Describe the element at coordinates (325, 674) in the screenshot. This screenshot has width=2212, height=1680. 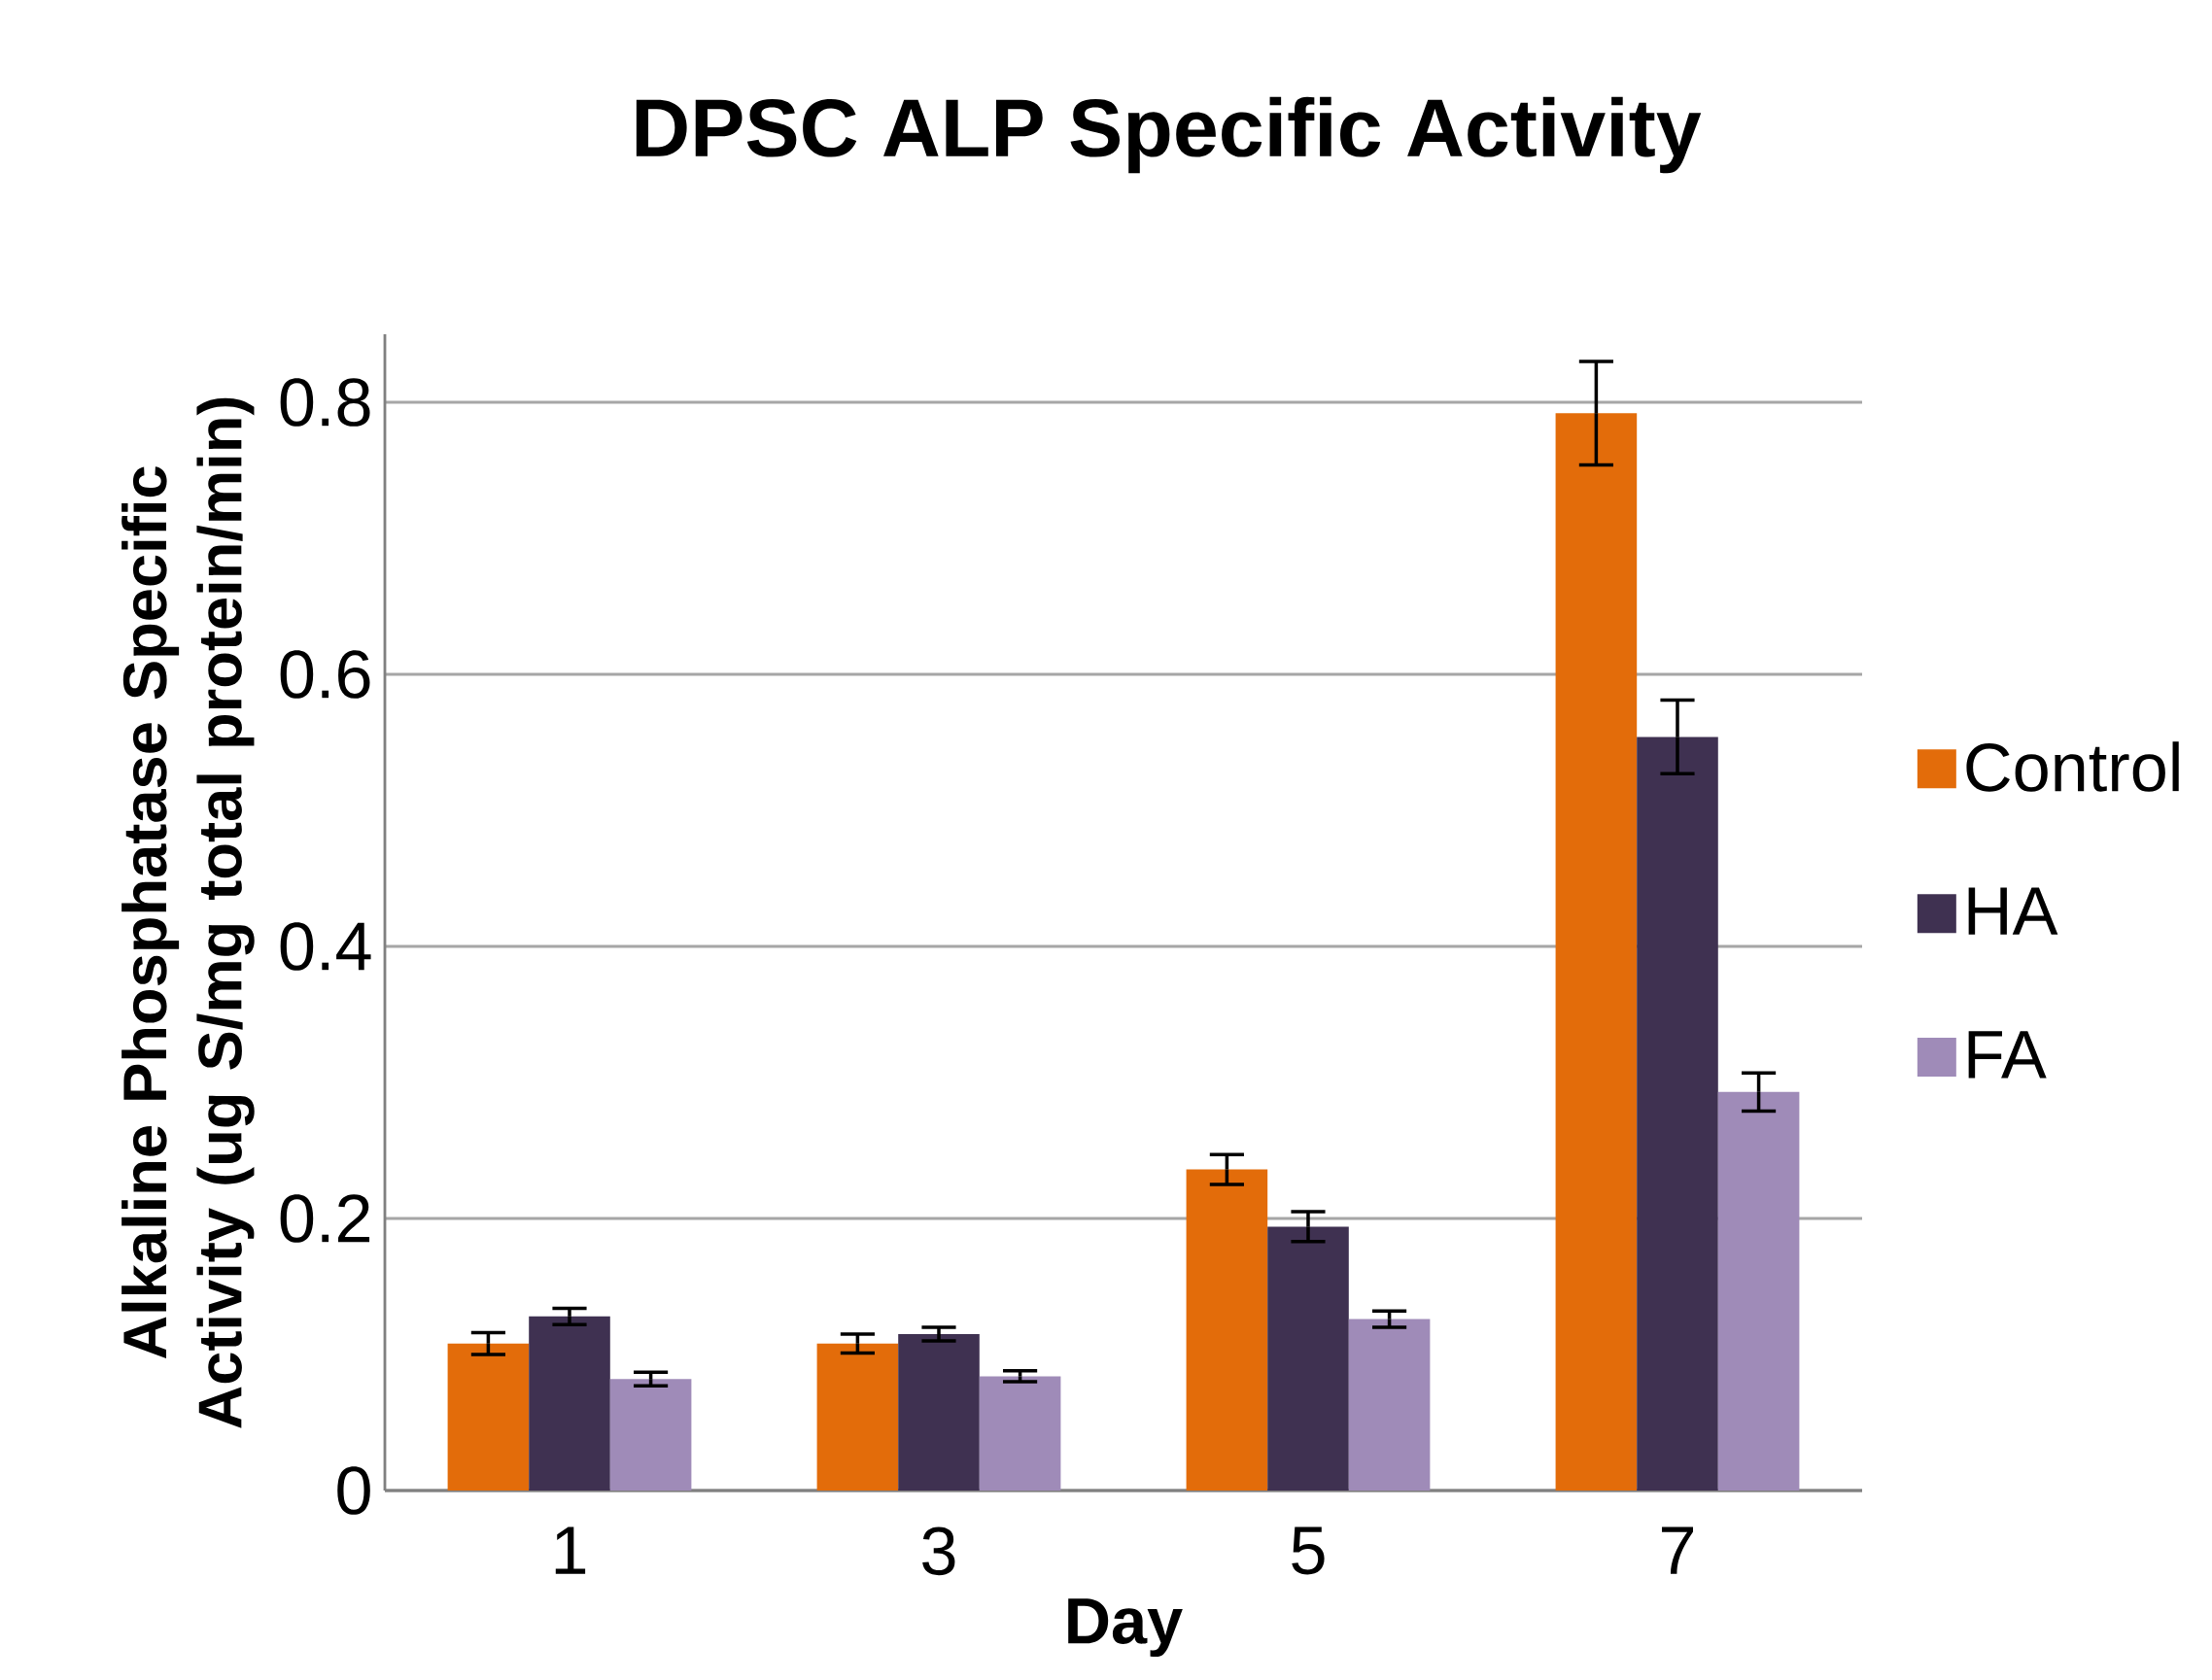
I see `y-tick-label: 0.6` at that location.